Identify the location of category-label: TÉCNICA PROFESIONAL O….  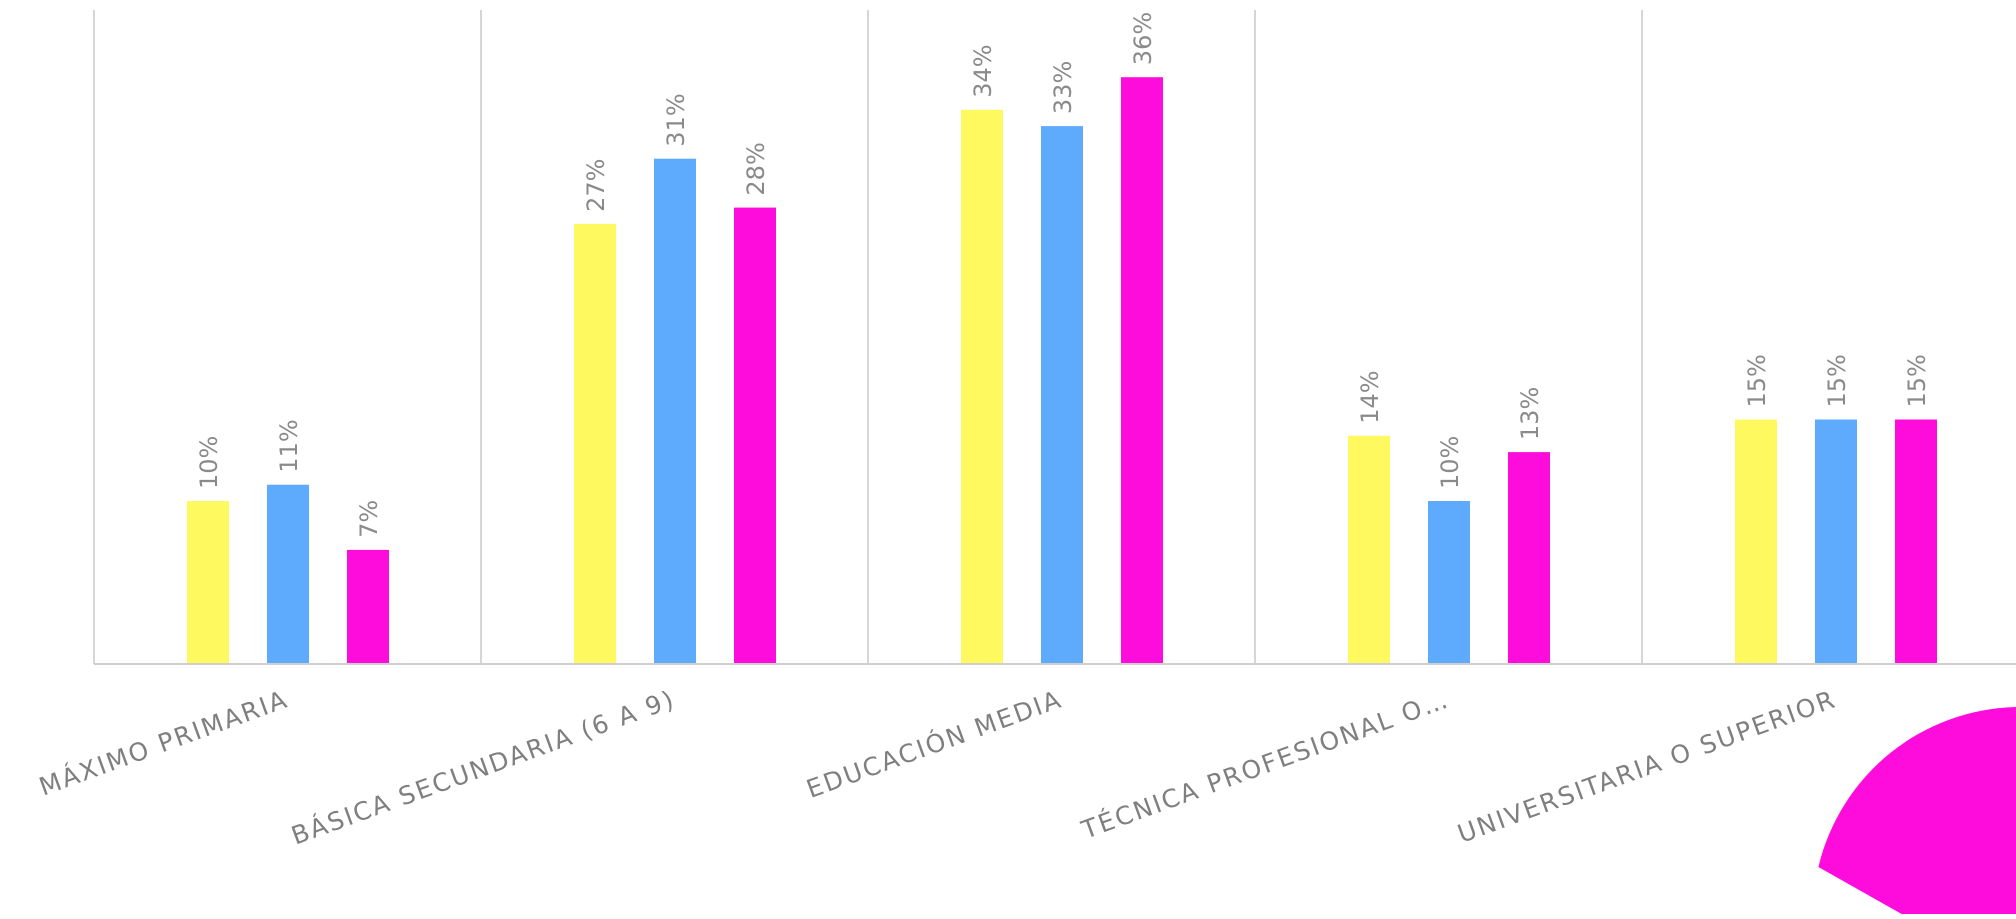
(1265, 764).